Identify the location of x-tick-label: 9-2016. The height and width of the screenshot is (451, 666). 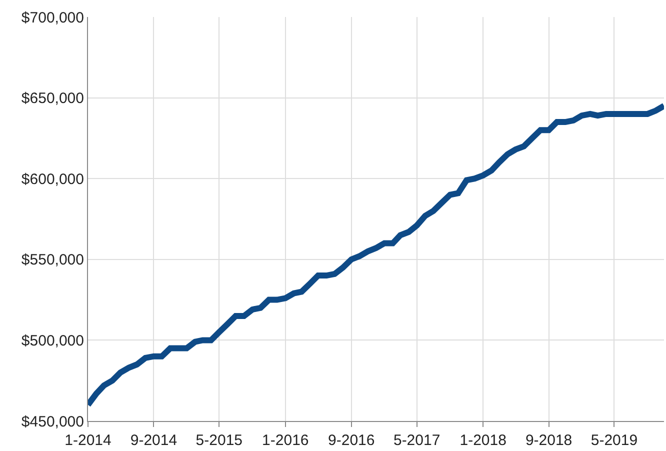
(351, 440).